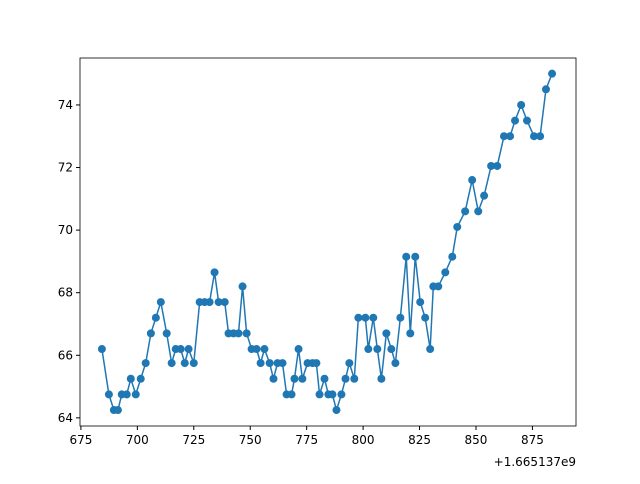  I want to click on y-tick-label: 68, so click(65, 293).